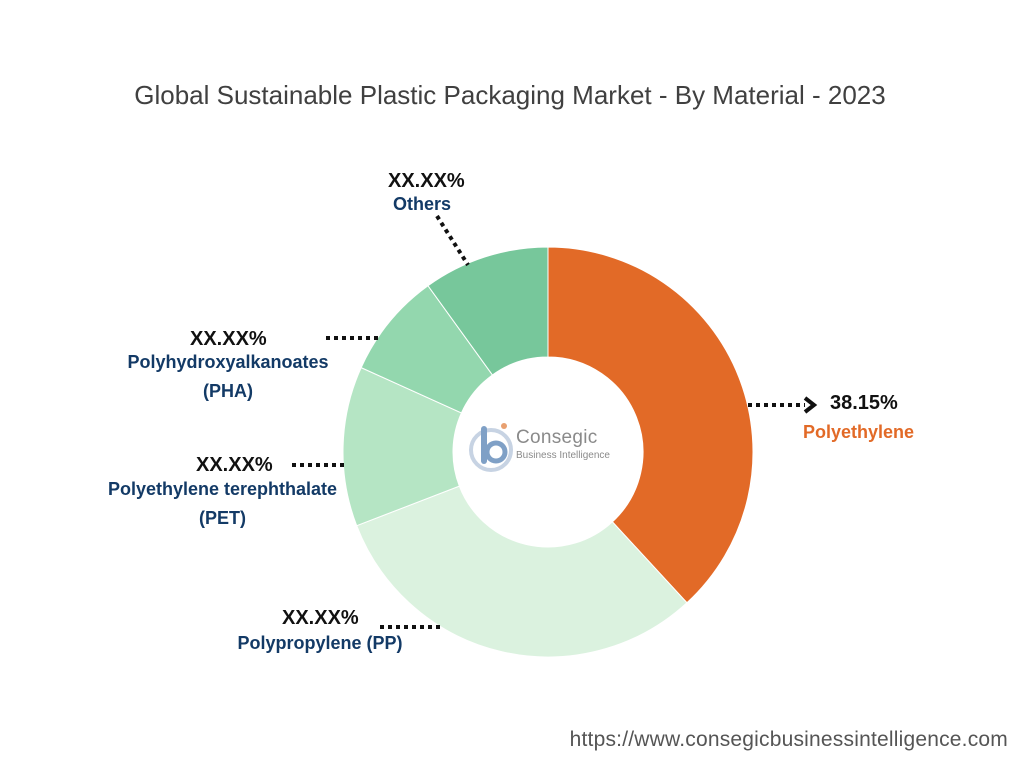 This screenshot has height=768, width=1024. Describe the element at coordinates (488, 311) in the screenshot. I see `slice-others` at that location.